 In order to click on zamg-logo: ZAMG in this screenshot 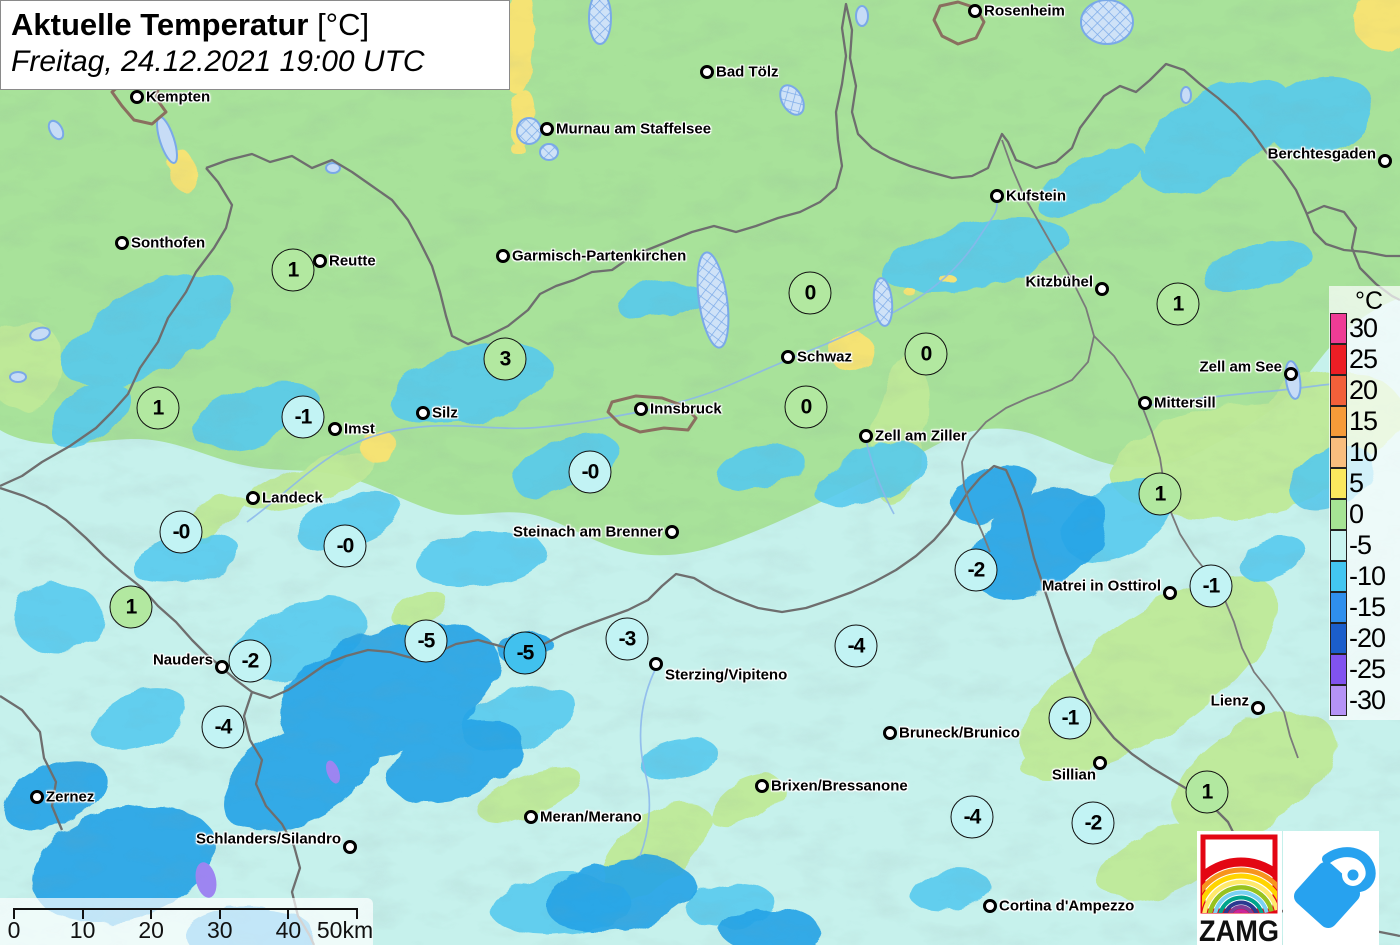, I will do `click(1239, 888)`.